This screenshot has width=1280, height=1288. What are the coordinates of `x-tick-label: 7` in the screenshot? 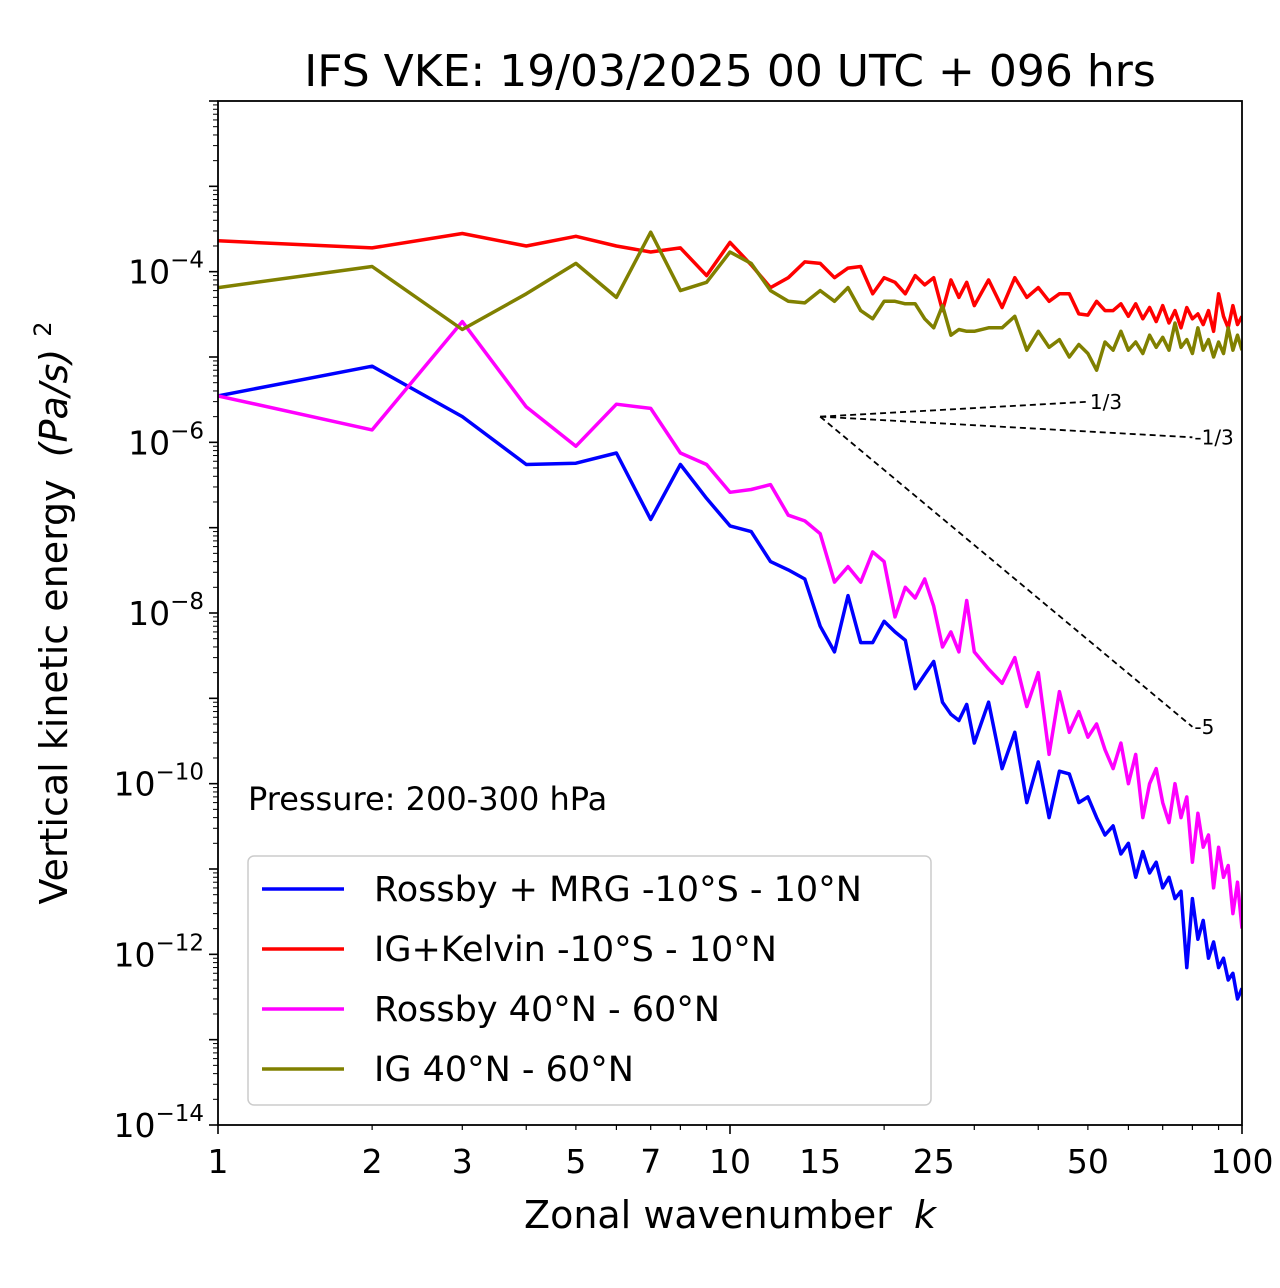 It's located at (650, 1161).